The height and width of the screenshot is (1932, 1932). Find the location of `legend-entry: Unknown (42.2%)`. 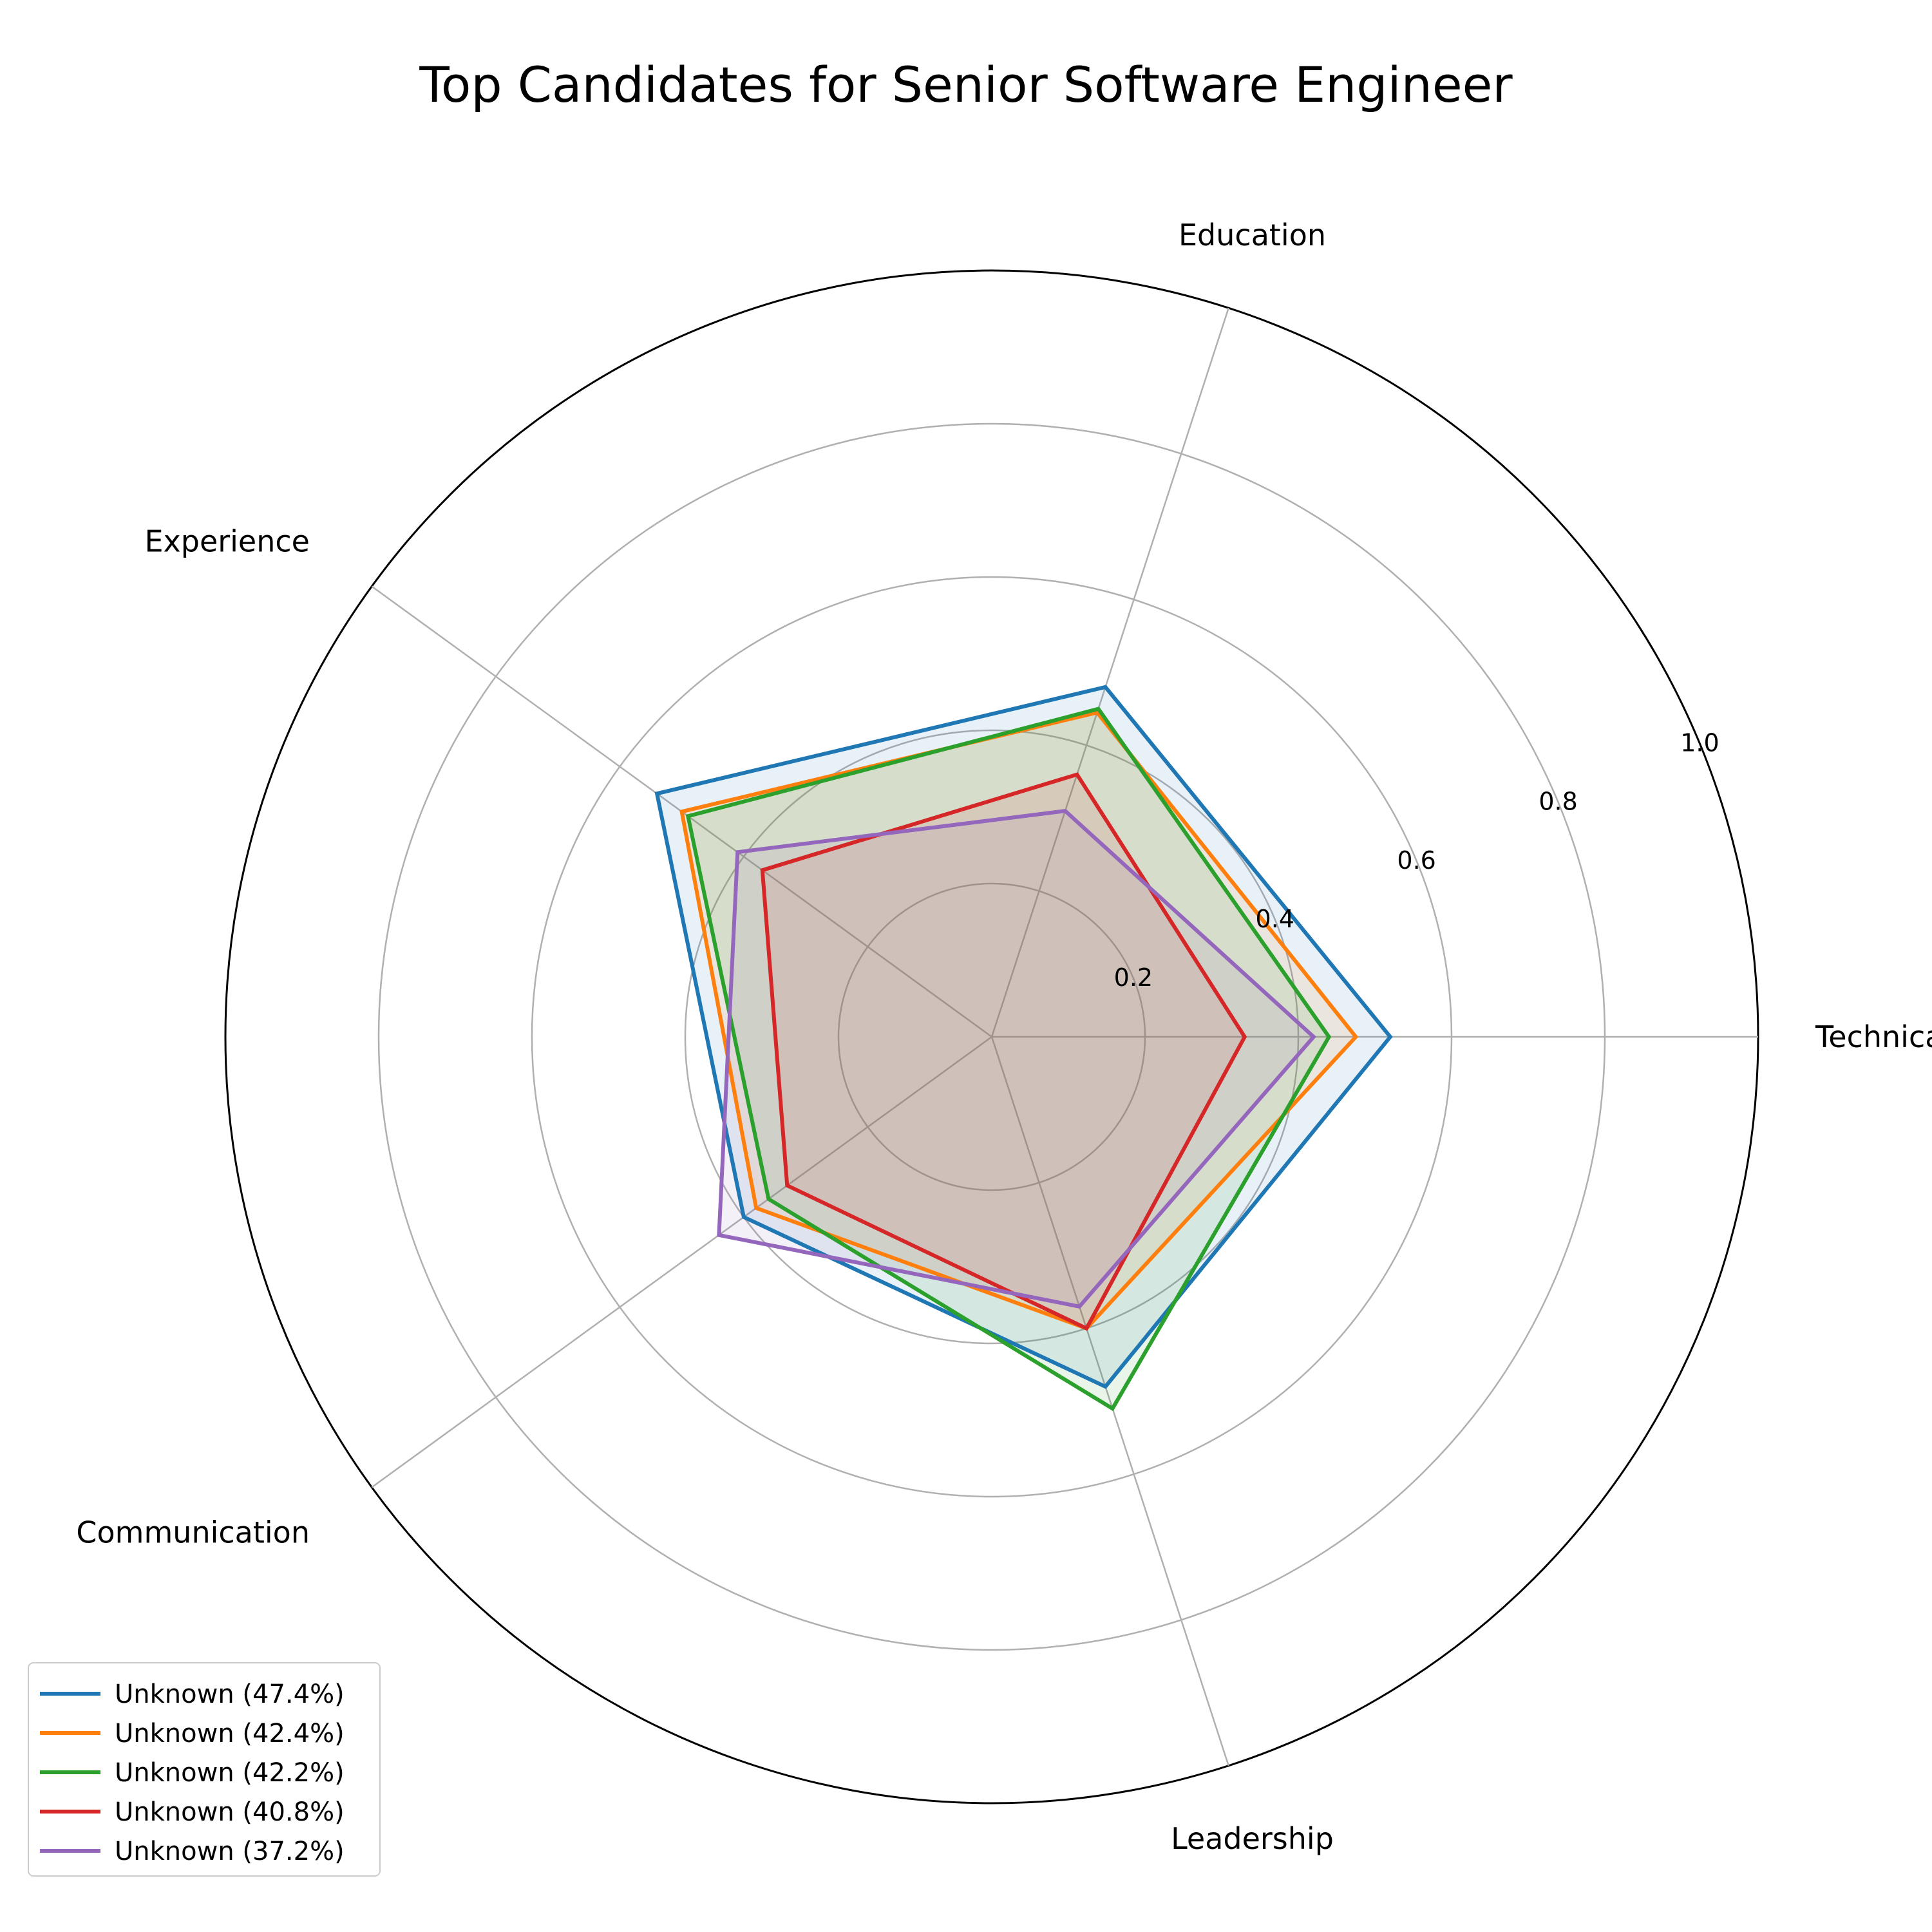

legend-entry: Unknown (42.2%) is located at coordinates (230, 1773).